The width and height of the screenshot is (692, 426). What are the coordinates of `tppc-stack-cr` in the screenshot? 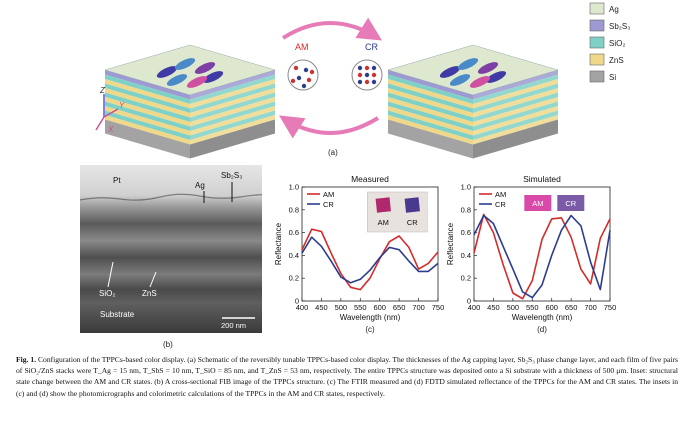 It's located at (473, 101).